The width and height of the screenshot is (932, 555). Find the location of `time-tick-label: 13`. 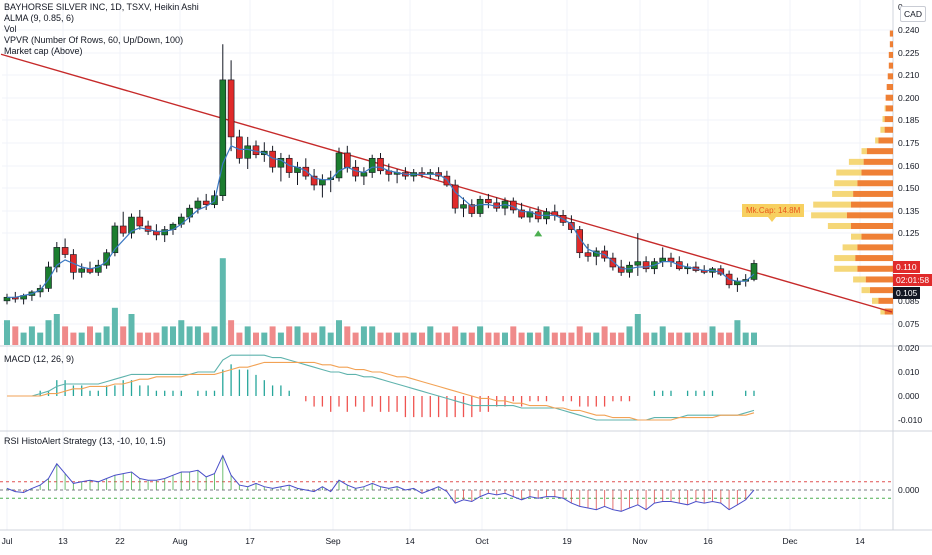

time-tick-label: 13 is located at coordinates (63, 541).